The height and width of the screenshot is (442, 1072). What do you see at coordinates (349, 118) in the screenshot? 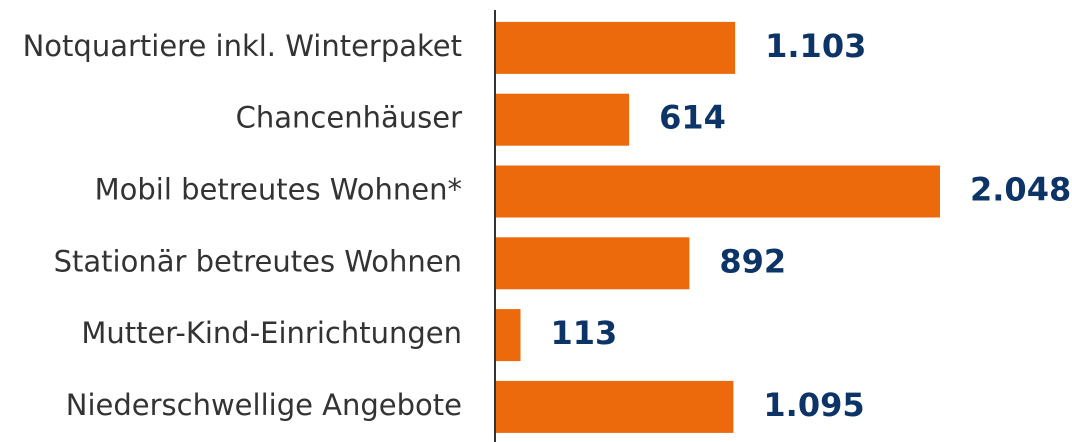
I see `category-label: Chancenhäuser` at bounding box center [349, 118].